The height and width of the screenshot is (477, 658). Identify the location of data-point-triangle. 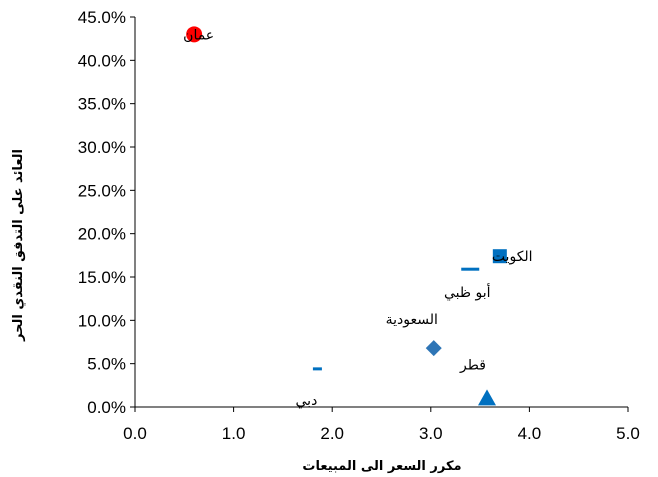
(487, 397).